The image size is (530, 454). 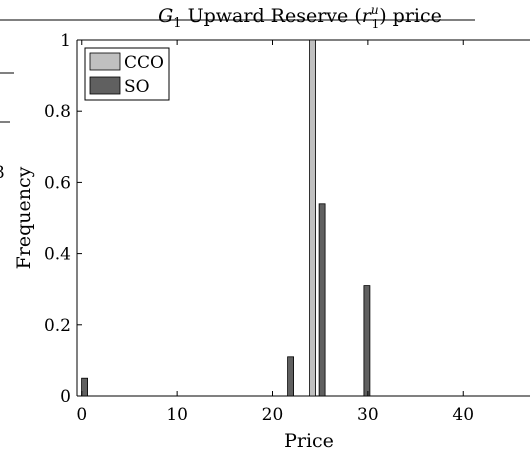 What do you see at coordinates (137, 87) in the screenshot?
I see `legend-label-so: SO` at bounding box center [137, 87].